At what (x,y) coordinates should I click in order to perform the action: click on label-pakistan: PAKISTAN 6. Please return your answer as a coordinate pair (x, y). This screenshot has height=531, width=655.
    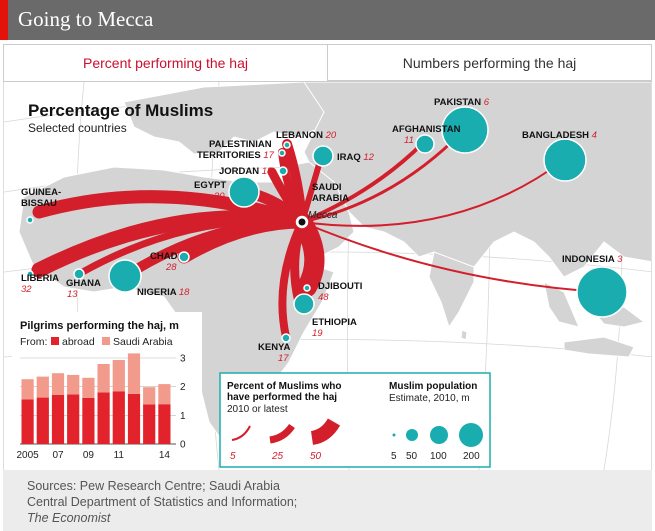
    Looking at the image, I should click on (462, 102).